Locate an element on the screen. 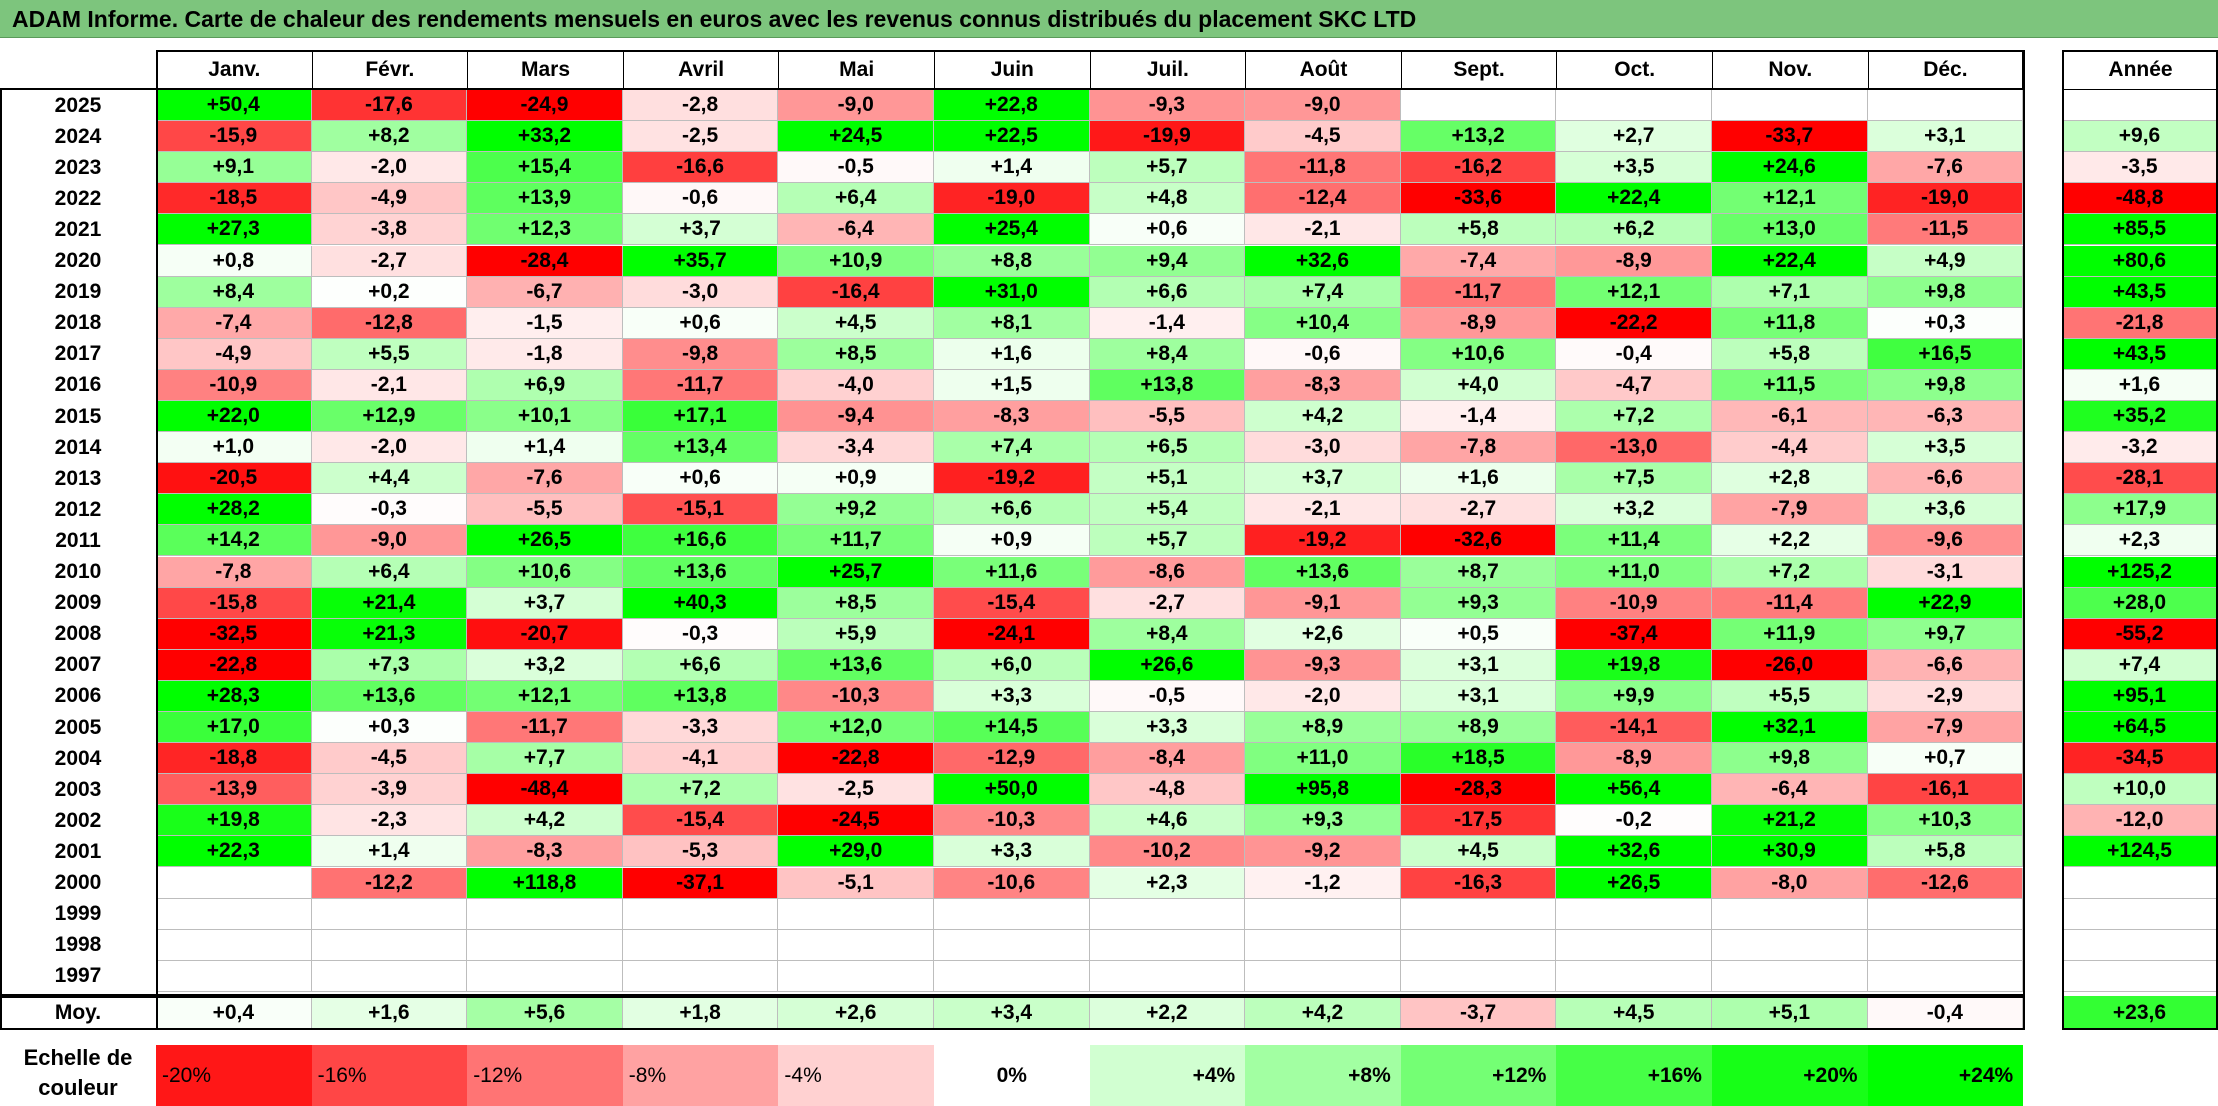 The height and width of the screenshot is (1106, 2218). heatmap-cell: -16,3 is located at coordinates (1478, 883).